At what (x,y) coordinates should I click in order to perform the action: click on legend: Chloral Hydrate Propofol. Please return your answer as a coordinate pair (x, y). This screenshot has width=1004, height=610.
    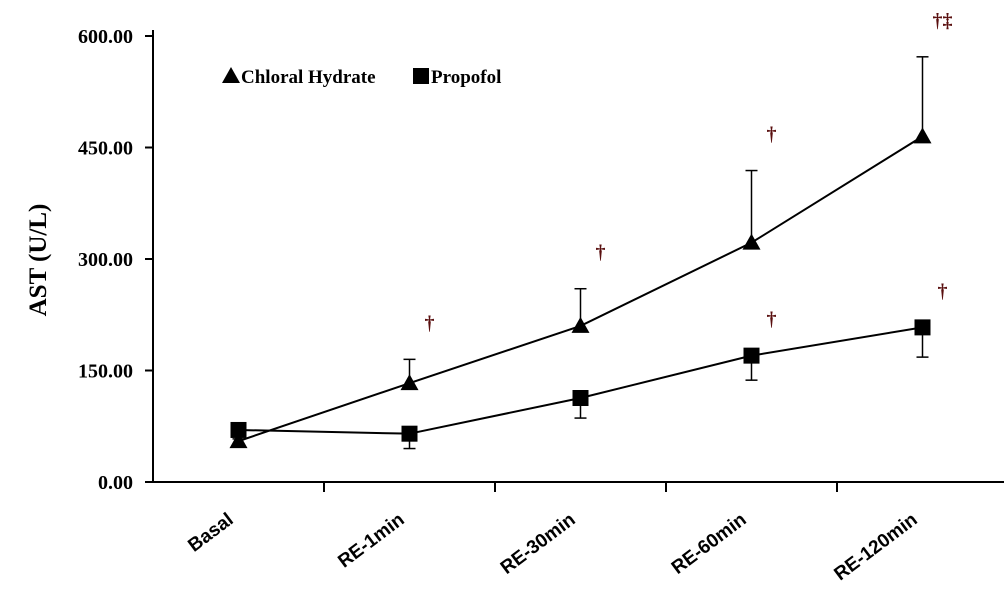
    Looking at the image, I should click on (361, 77).